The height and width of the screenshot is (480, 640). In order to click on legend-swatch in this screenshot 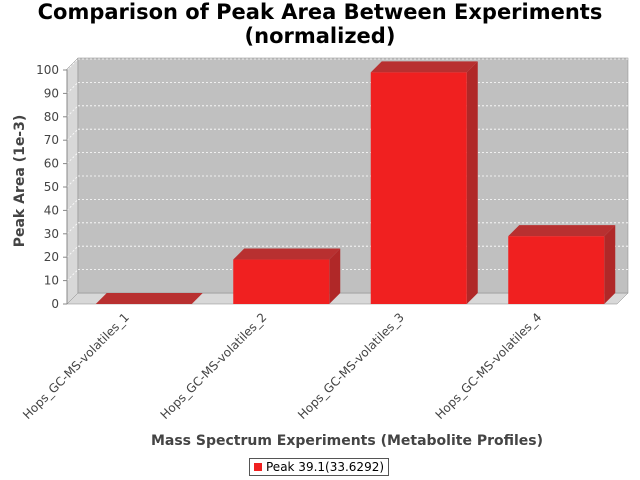, I will do `click(258, 467)`.